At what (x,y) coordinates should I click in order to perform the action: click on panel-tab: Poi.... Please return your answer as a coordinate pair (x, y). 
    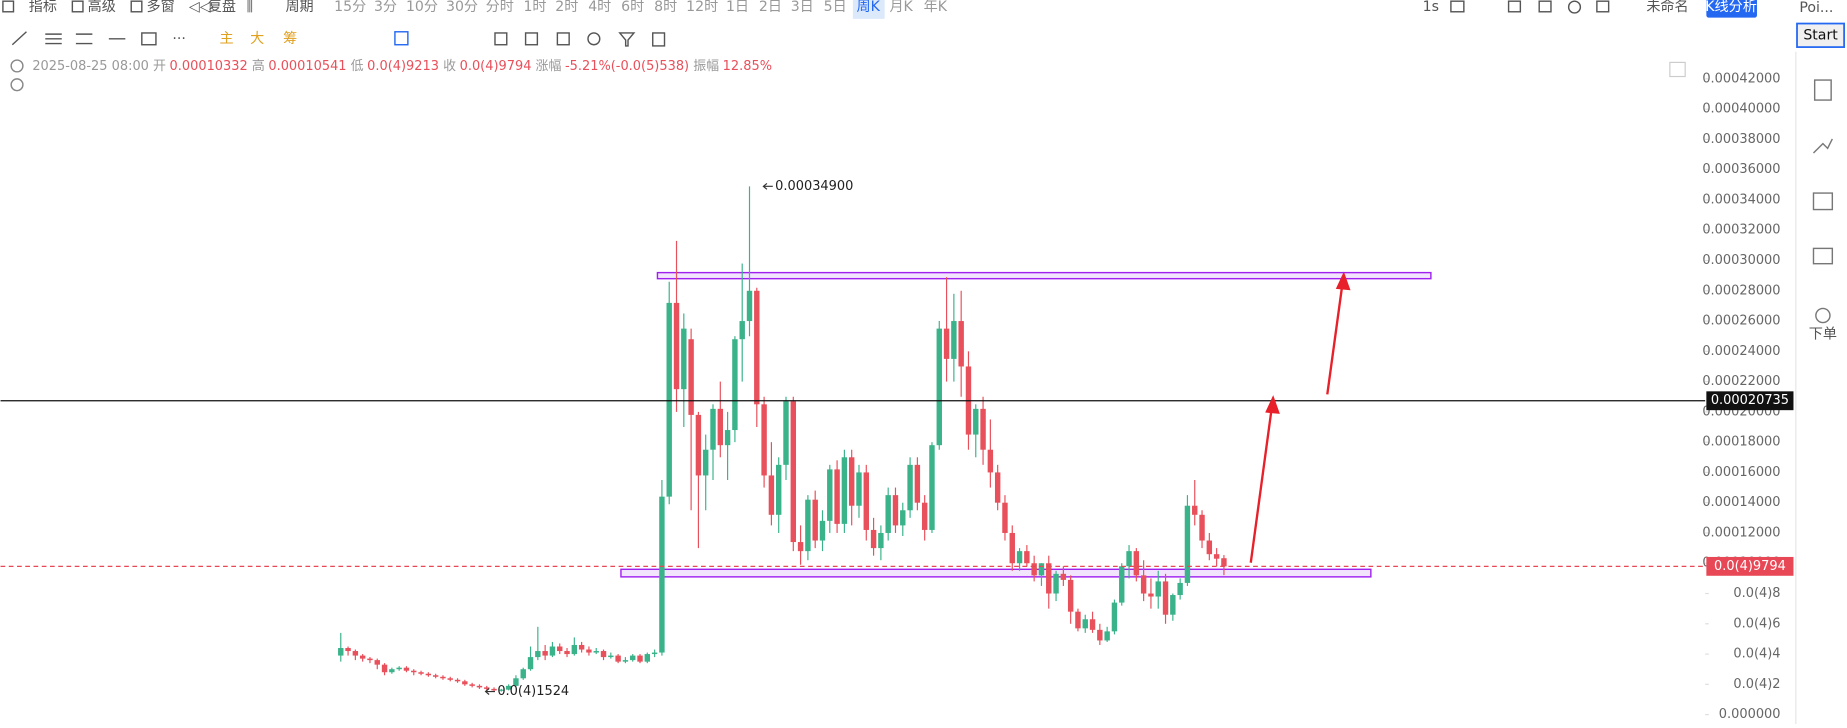
    Looking at the image, I should click on (1816, 8).